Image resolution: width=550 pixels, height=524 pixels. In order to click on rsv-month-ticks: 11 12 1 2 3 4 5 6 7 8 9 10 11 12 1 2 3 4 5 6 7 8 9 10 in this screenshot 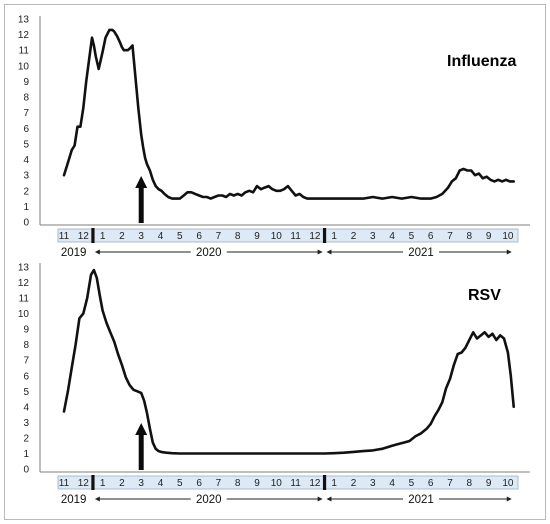, I will do `click(286, 482)`.